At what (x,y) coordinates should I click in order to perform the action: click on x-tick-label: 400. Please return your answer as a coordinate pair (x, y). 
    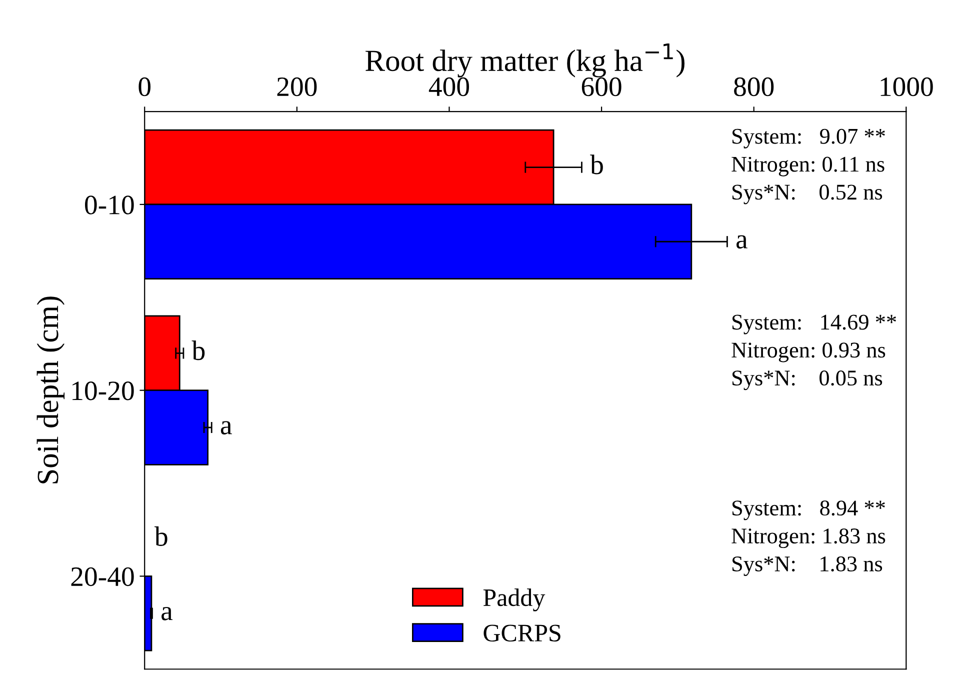
    Looking at the image, I should click on (448, 86).